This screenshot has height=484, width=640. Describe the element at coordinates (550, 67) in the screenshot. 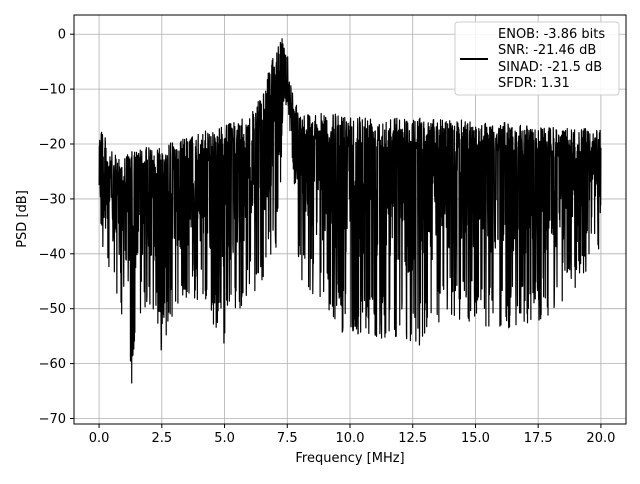

I see `legend-sinad: SINAD: -21.5 dB` at that location.